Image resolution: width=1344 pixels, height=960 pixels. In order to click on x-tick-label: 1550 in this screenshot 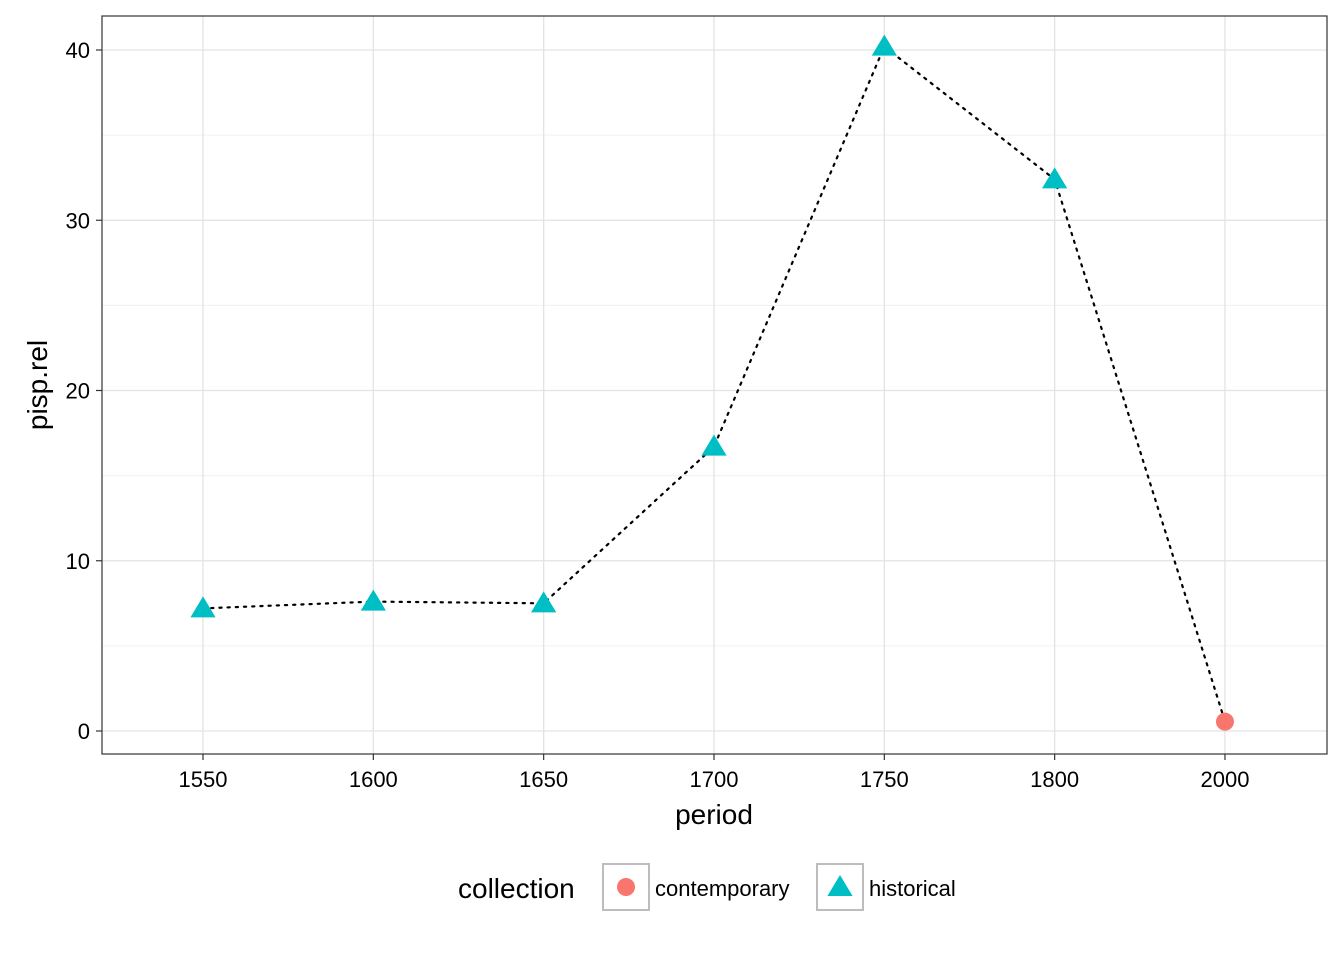, I will do `click(203, 779)`.